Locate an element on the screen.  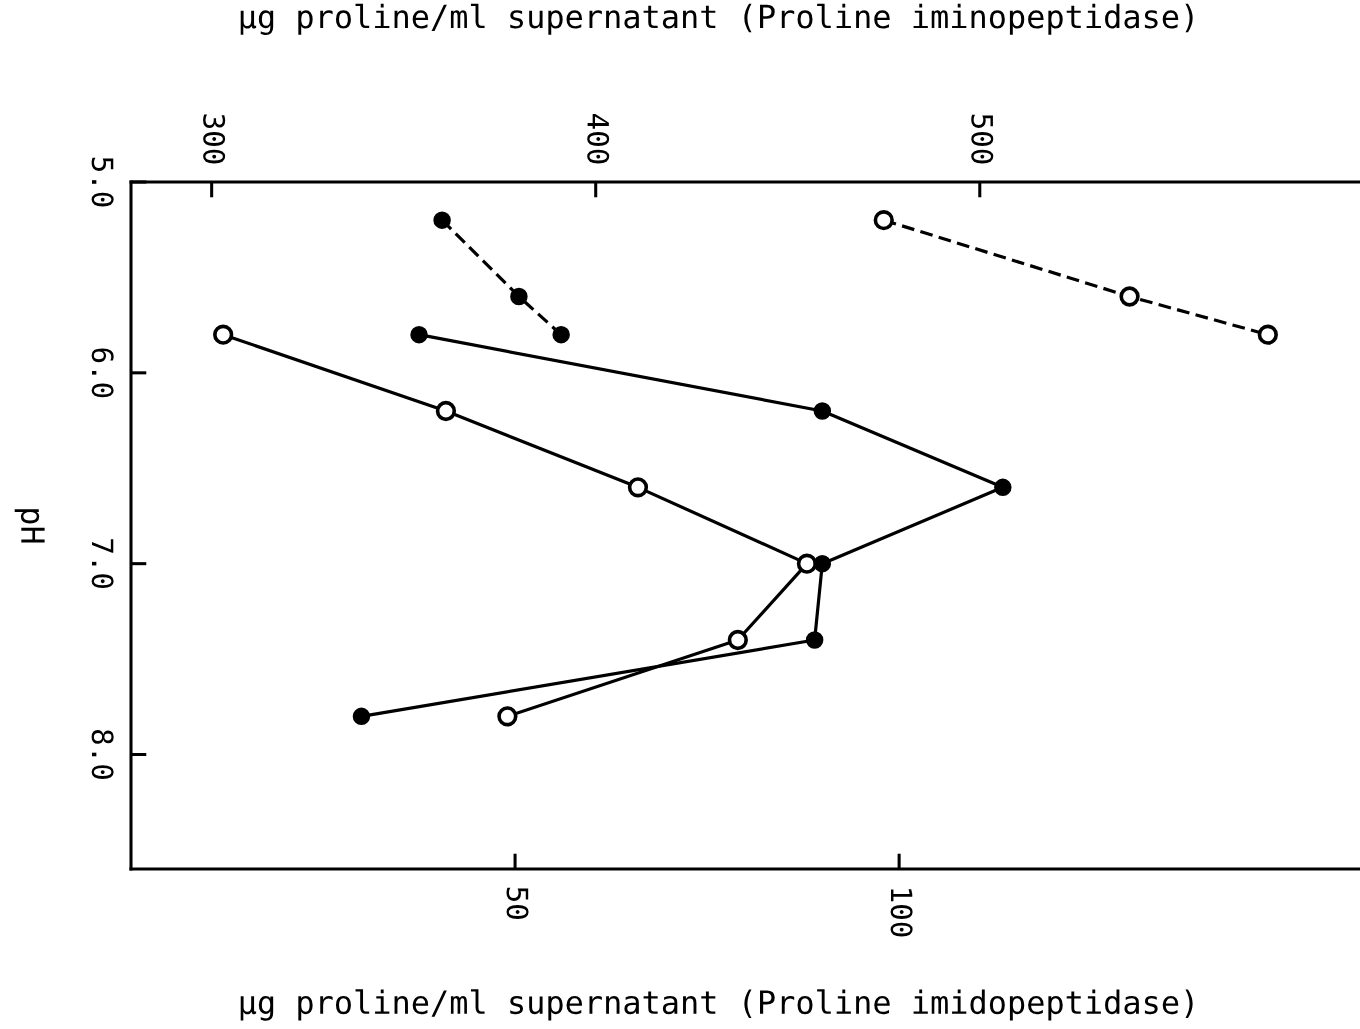
y-axis-title: pH is located at coordinates (29, 526).